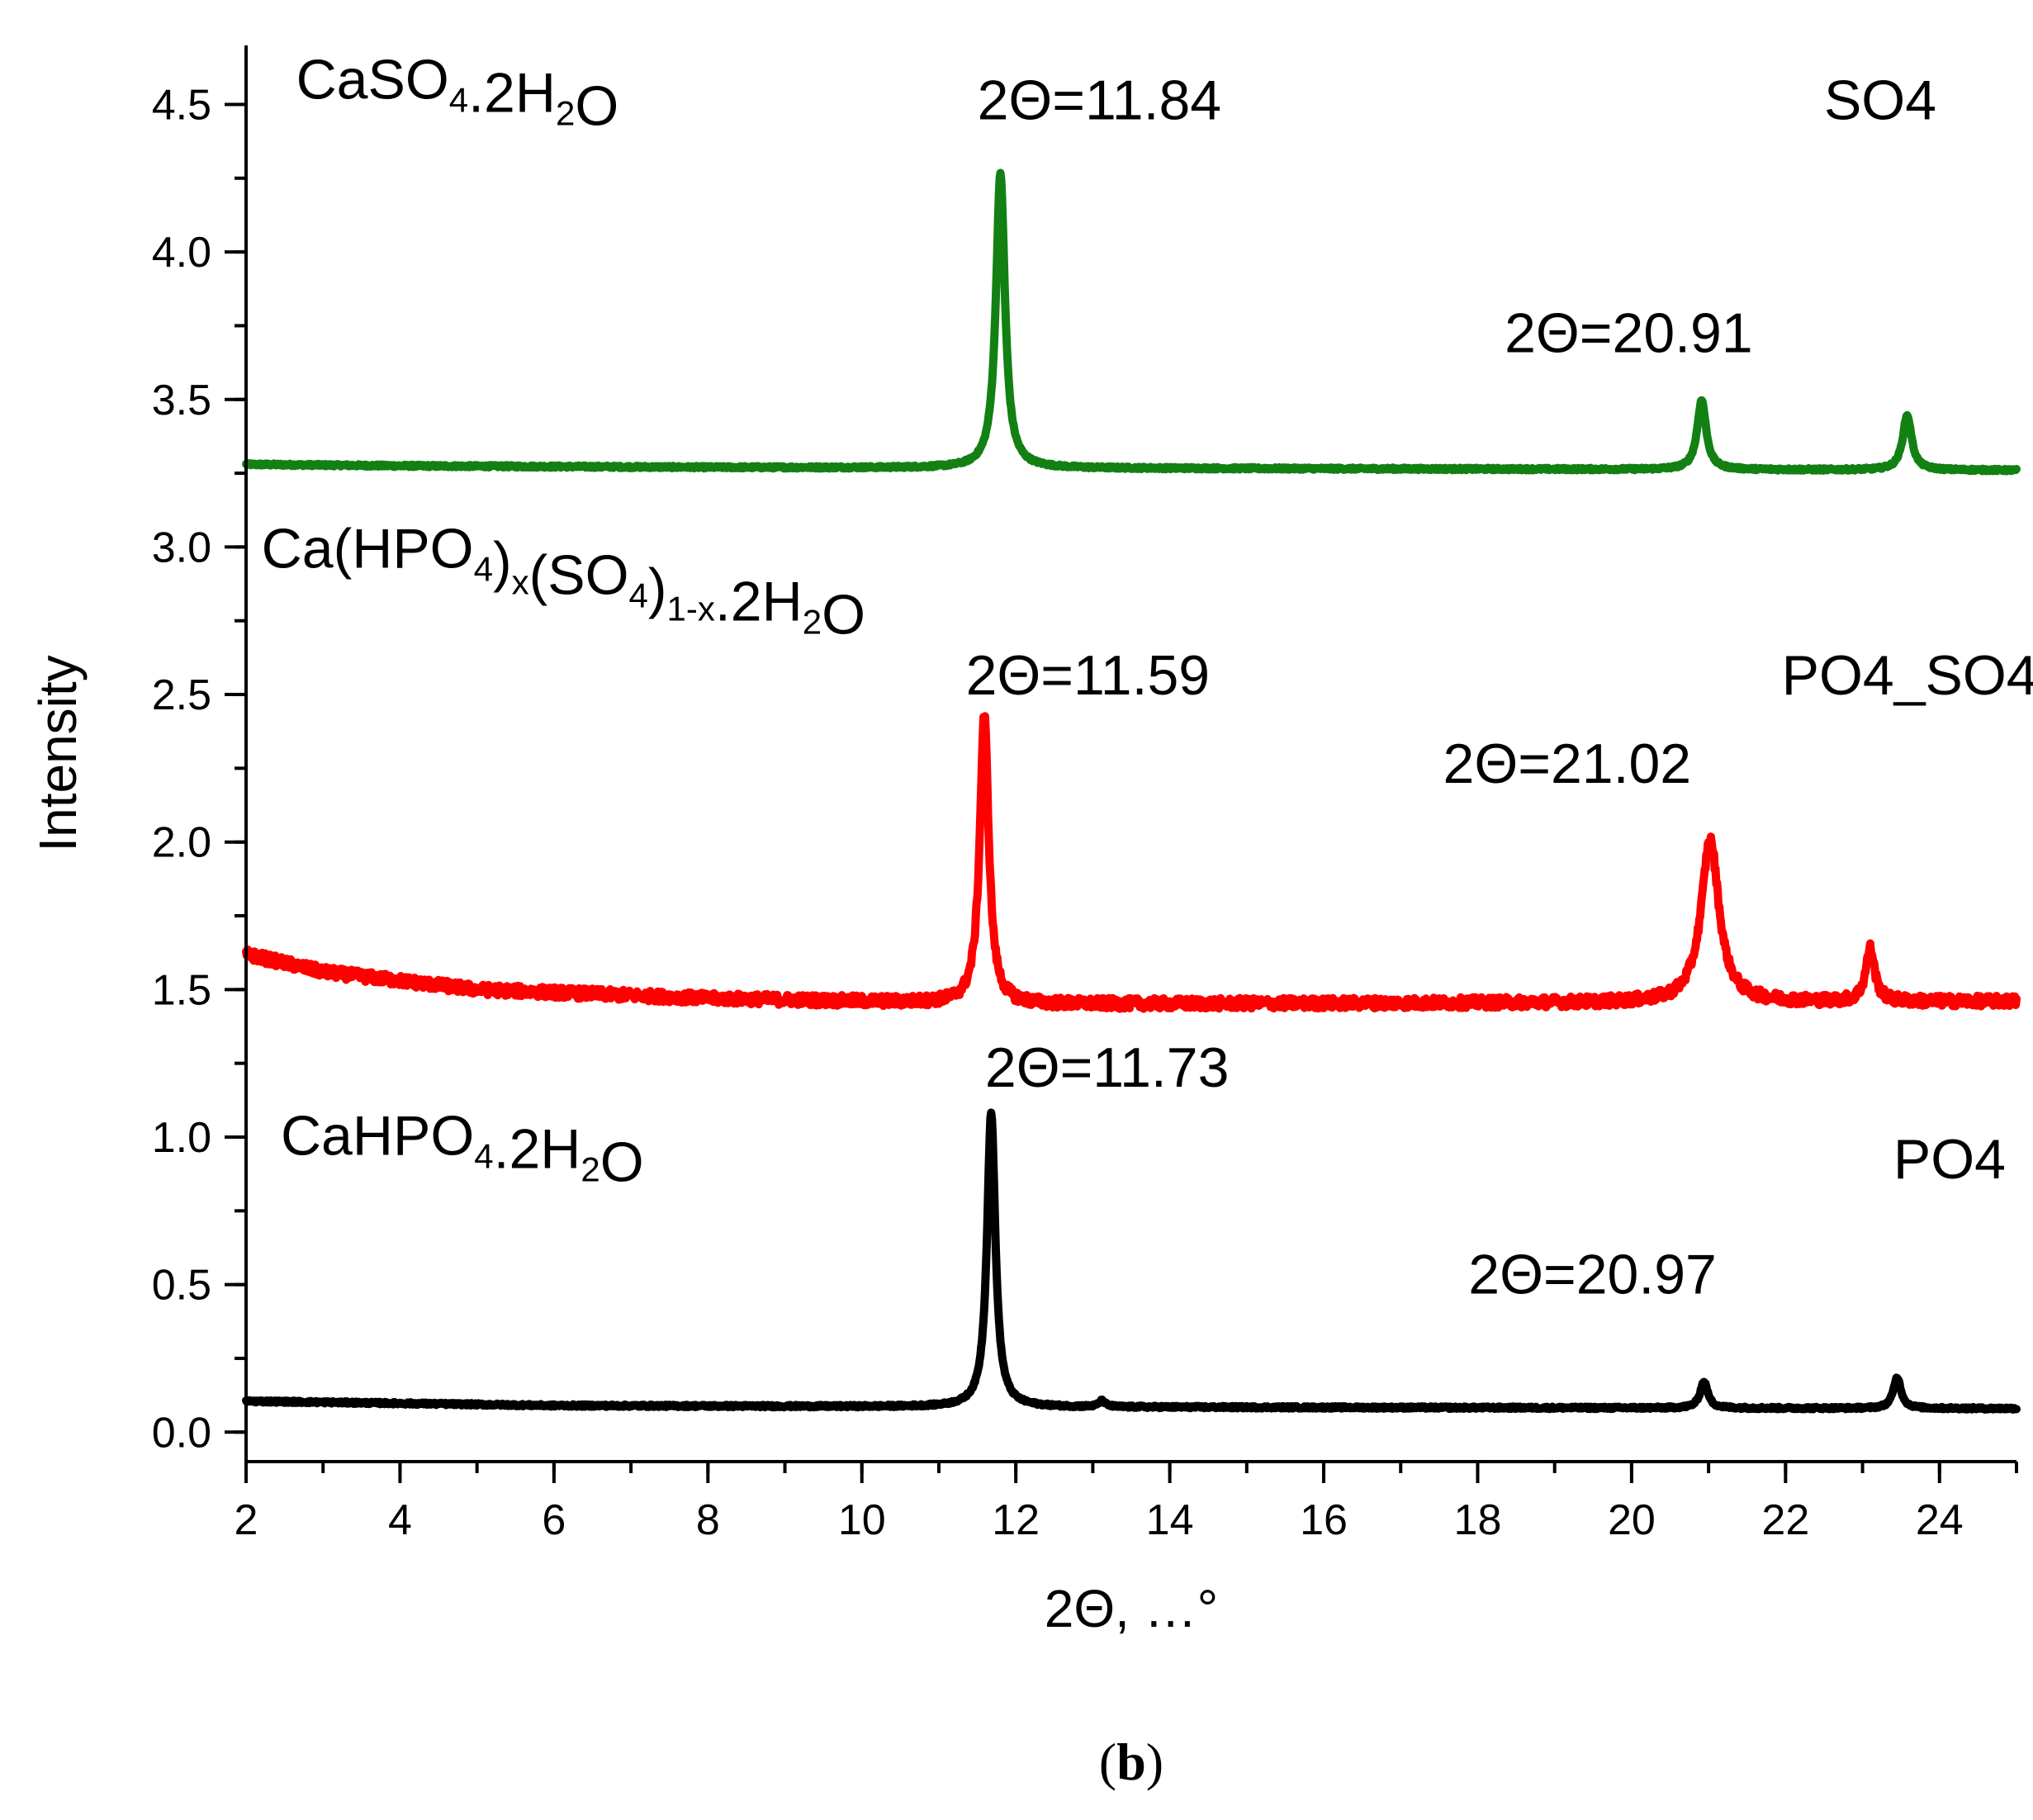  I want to click on y-tick-label: 3.0, so click(181, 547).